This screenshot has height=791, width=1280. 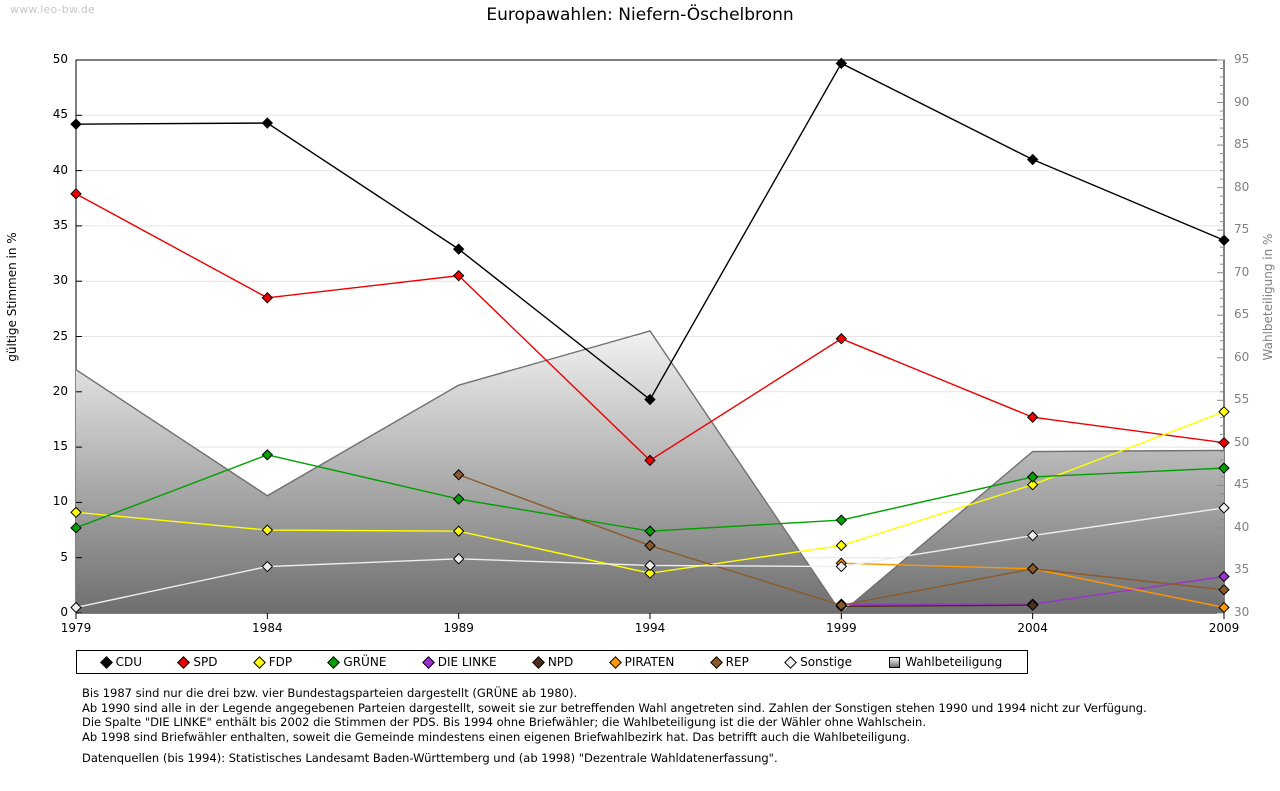 What do you see at coordinates (737, 662) in the screenshot?
I see `legend-item-label: REP` at bounding box center [737, 662].